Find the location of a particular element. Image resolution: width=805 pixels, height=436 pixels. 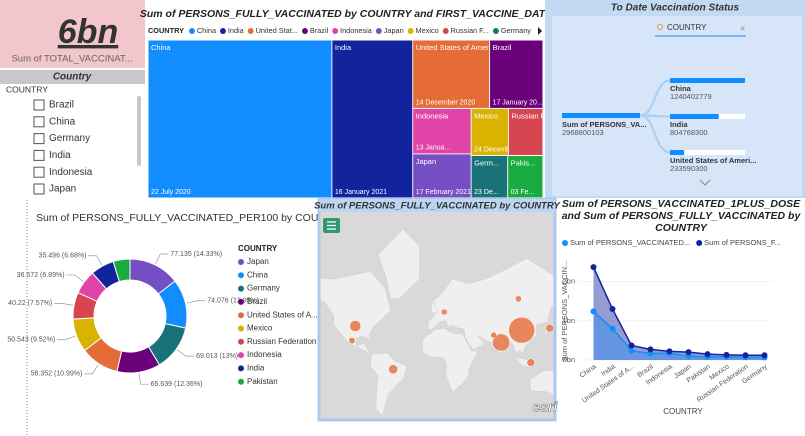

slicer-item: Brazil is located at coordinates (61, 105).